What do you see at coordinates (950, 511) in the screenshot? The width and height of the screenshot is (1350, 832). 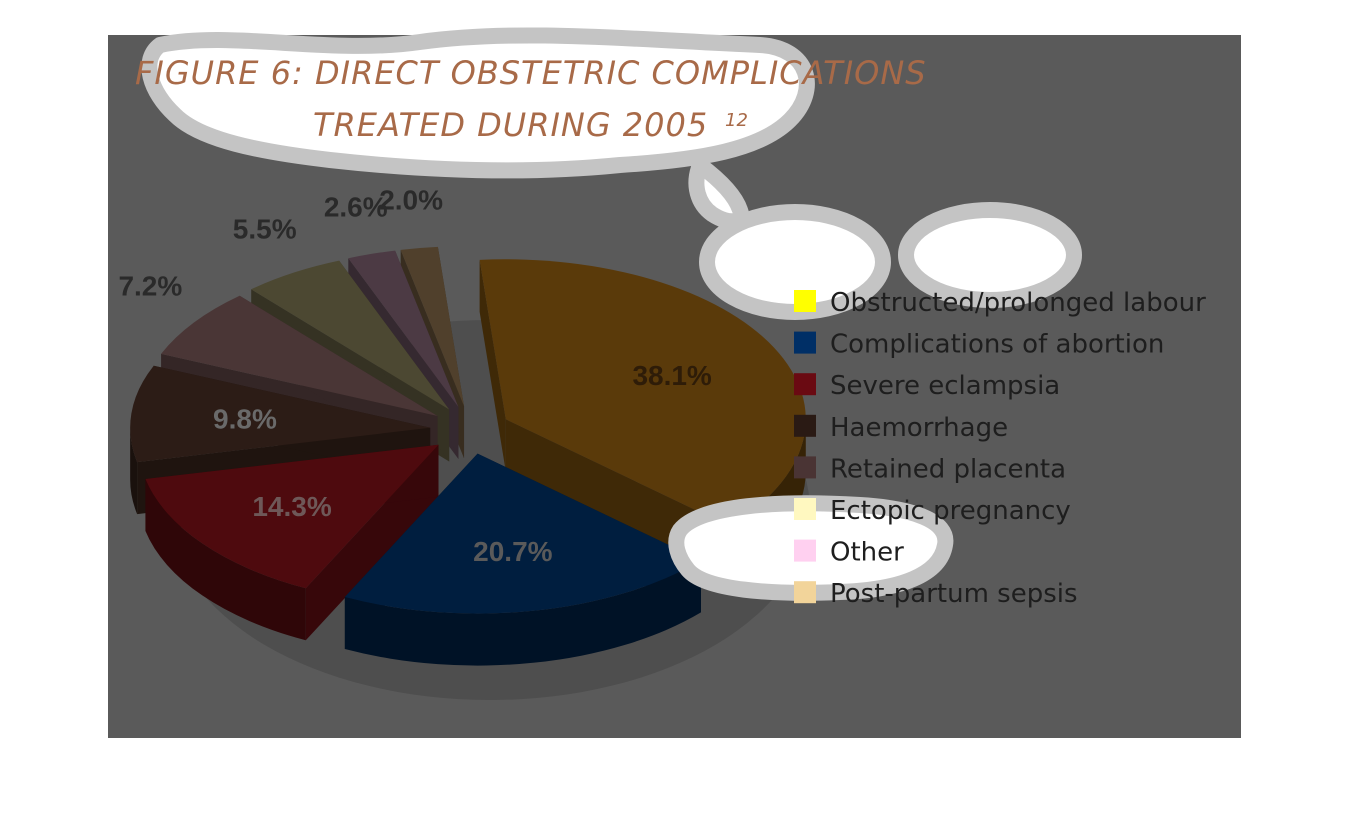 I see `legend-label: Ectopic pregnancy` at bounding box center [950, 511].